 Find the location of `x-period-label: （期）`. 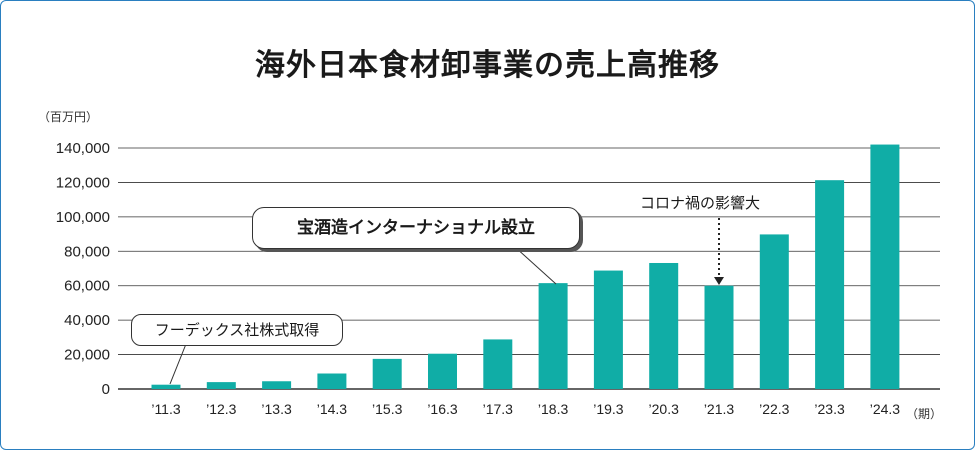

x-period-label: （期） is located at coordinates (924, 414).